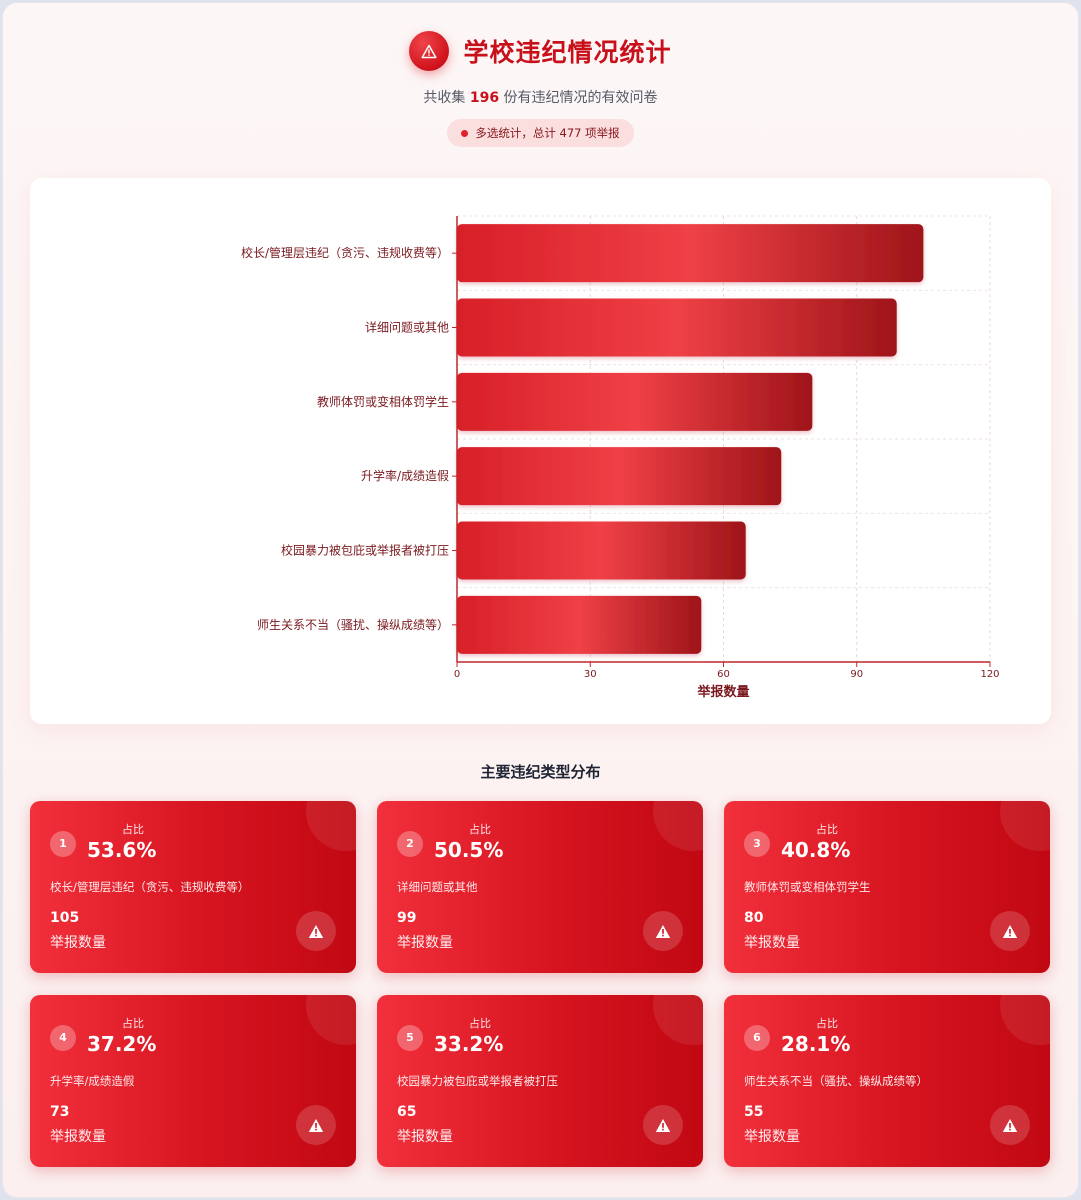  I want to click on total-reports-badge: 多选统计，总计 477 项举报, so click(540, 133).